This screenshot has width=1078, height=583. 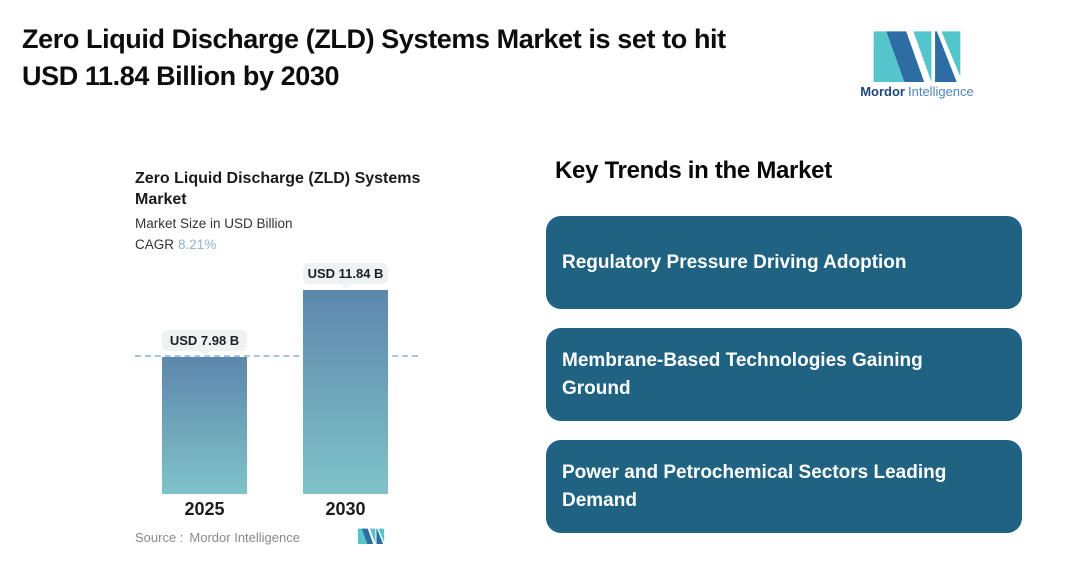 What do you see at coordinates (345, 509) in the screenshot?
I see `axis-label-2030: 2030` at bounding box center [345, 509].